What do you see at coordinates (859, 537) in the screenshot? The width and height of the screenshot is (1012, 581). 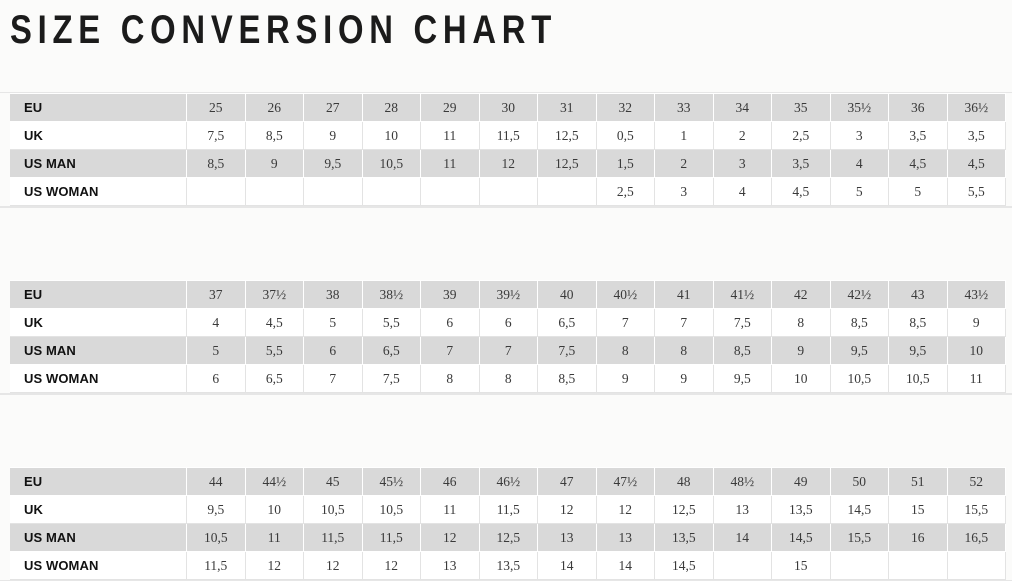 I see `cell: 15,5` at bounding box center [859, 537].